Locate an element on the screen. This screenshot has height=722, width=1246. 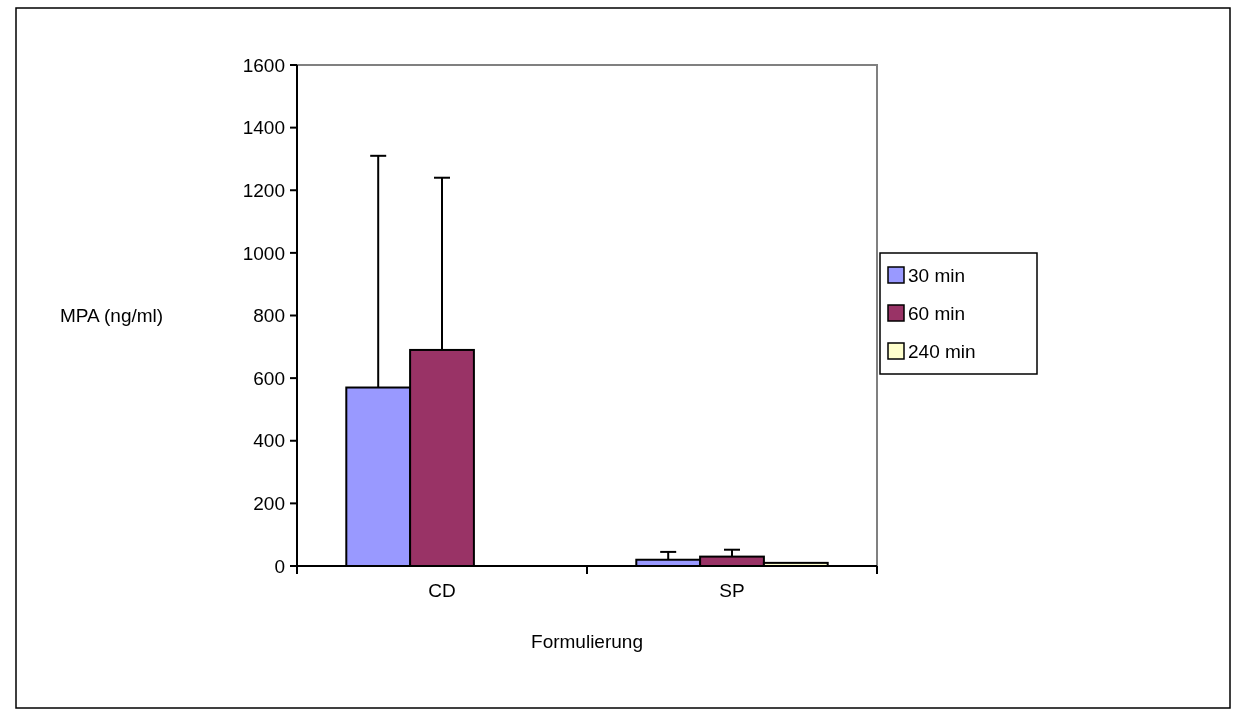
y-tick-label: 1400 is located at coordinates (263, 128).